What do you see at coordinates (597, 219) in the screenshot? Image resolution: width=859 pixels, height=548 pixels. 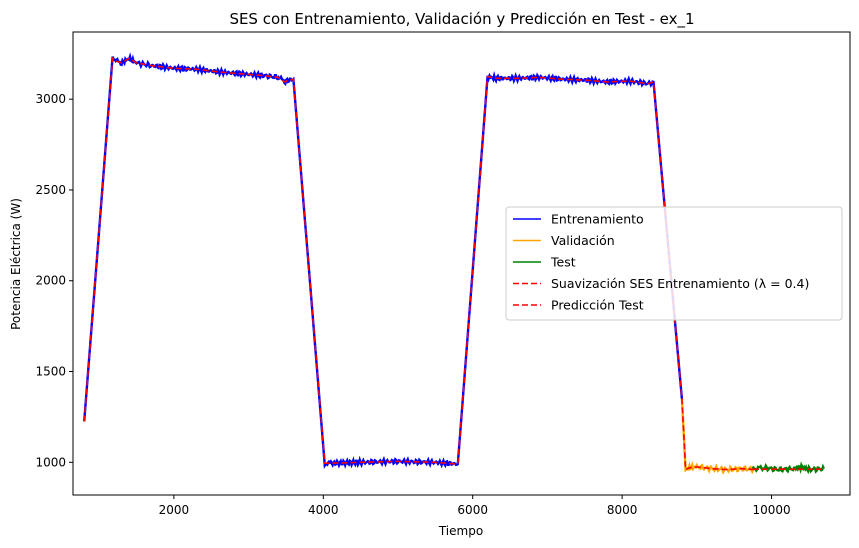 I see `legend-label-0: Entrenamiento` at bounding box center [597, 219].